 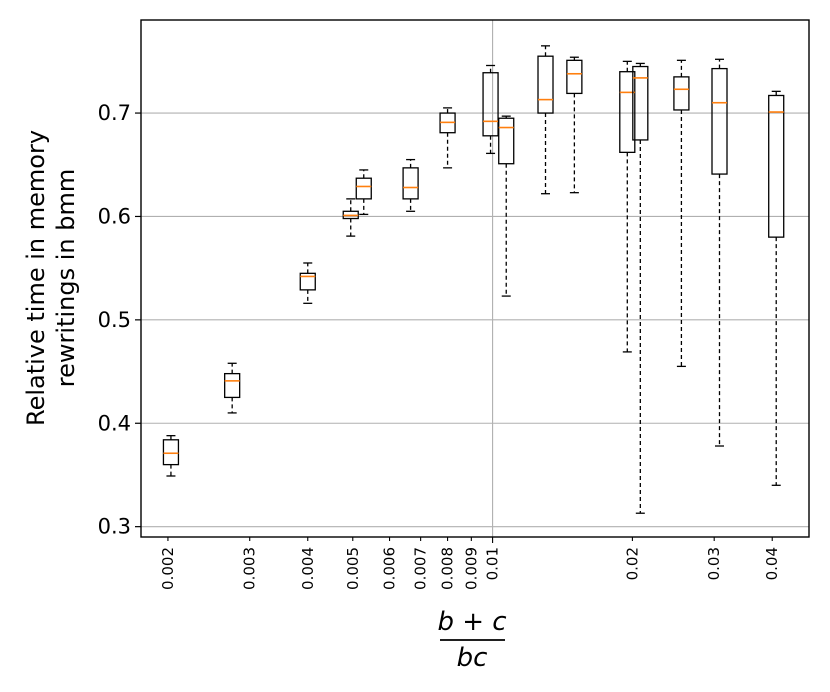 What do you see at coordinates (66, 278) in the screenshot?
I see `y-axis-label-line2: rewritings in bmm` at bounding box center [66, 278].